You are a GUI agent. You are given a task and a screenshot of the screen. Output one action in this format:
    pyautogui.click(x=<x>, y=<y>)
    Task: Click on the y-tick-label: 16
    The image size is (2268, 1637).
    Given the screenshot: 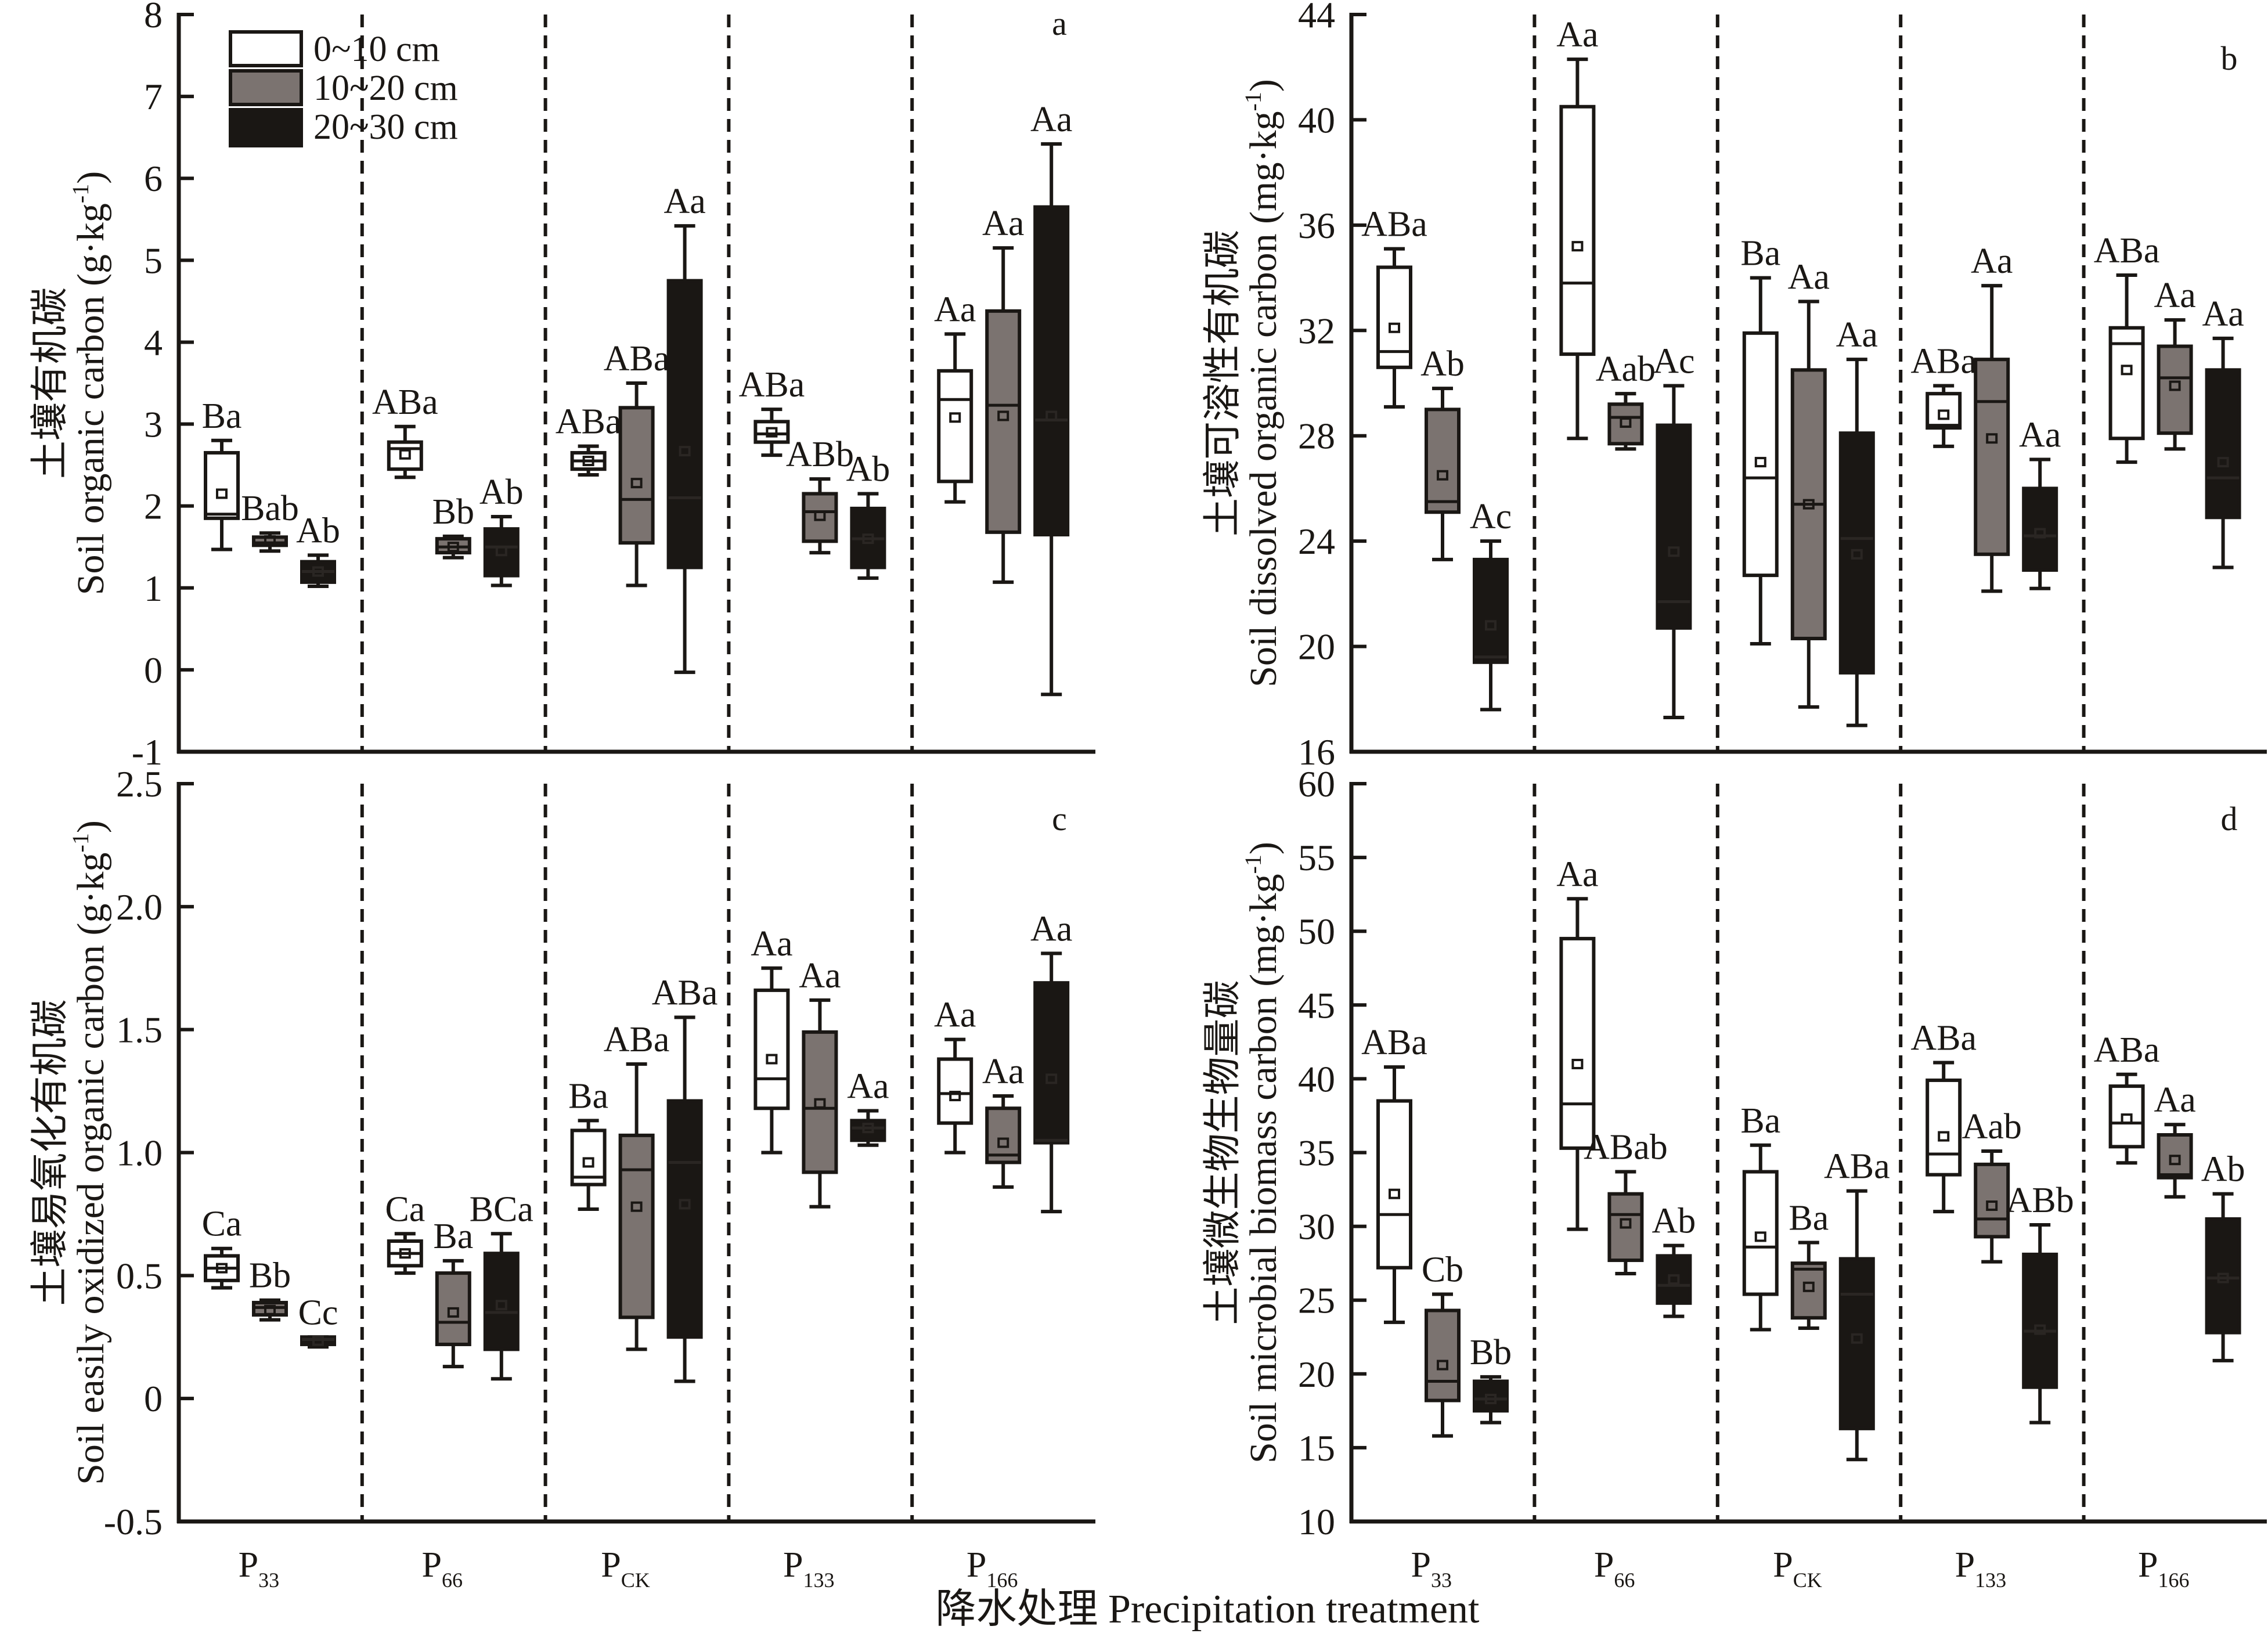 What is the action you would take?
    pyautogui.click(x=1316, y=752)
    